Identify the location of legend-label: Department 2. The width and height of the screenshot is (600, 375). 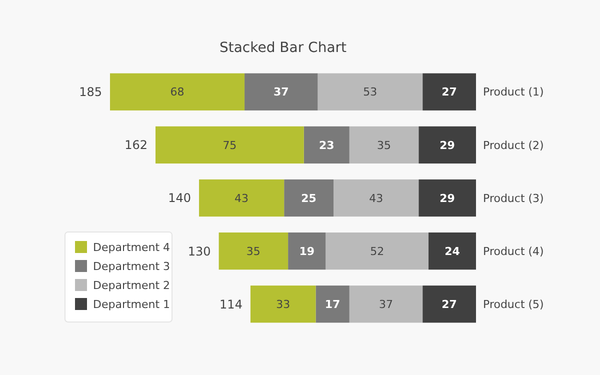
(131, 285).